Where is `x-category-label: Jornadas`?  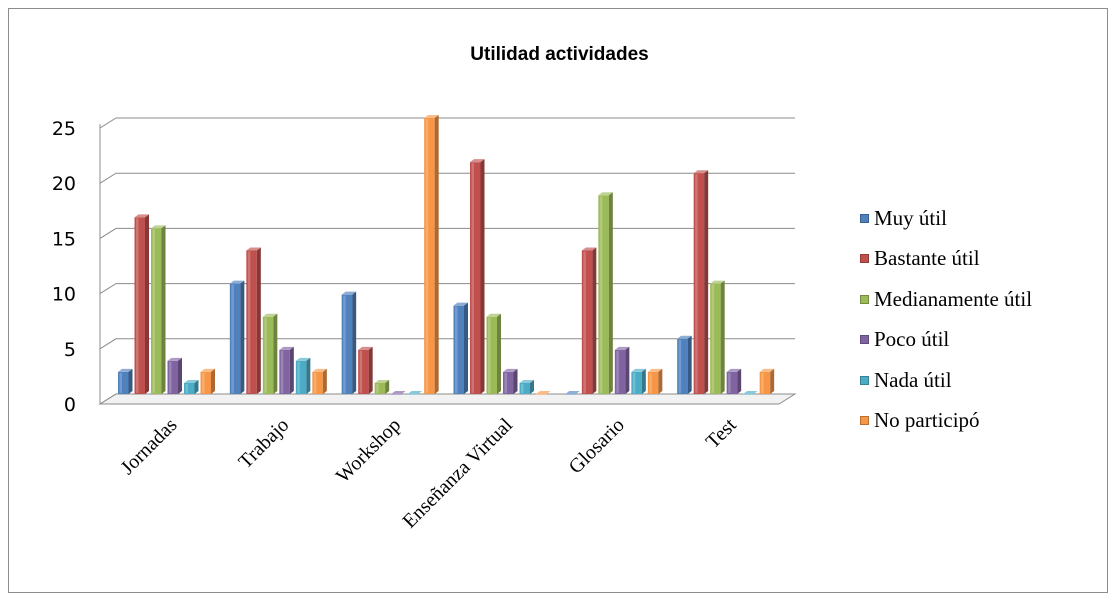
x-category-label: Jornadas is located at coordinates (148, 446).